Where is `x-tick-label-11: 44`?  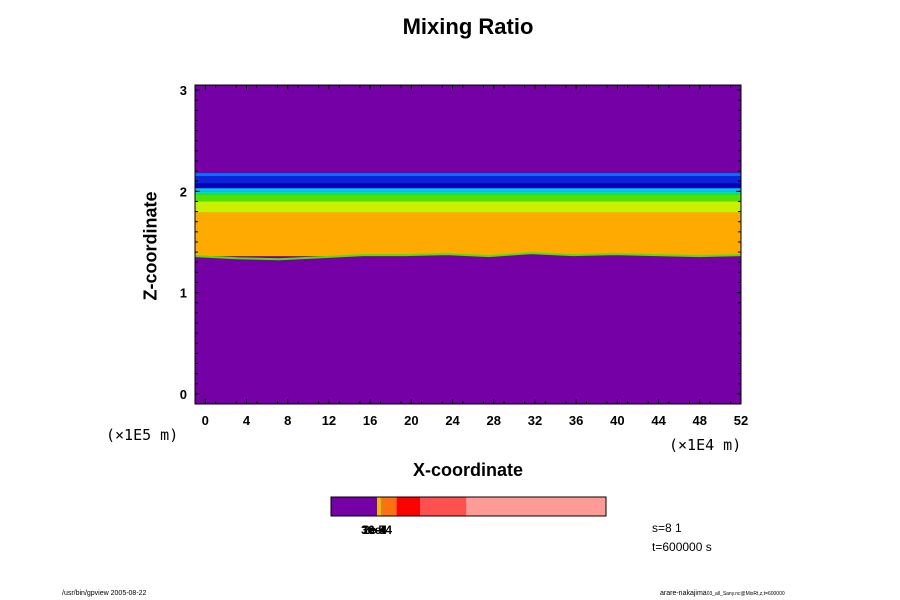
x-tick-label-11: 44 is located at coordinates (658, 420).